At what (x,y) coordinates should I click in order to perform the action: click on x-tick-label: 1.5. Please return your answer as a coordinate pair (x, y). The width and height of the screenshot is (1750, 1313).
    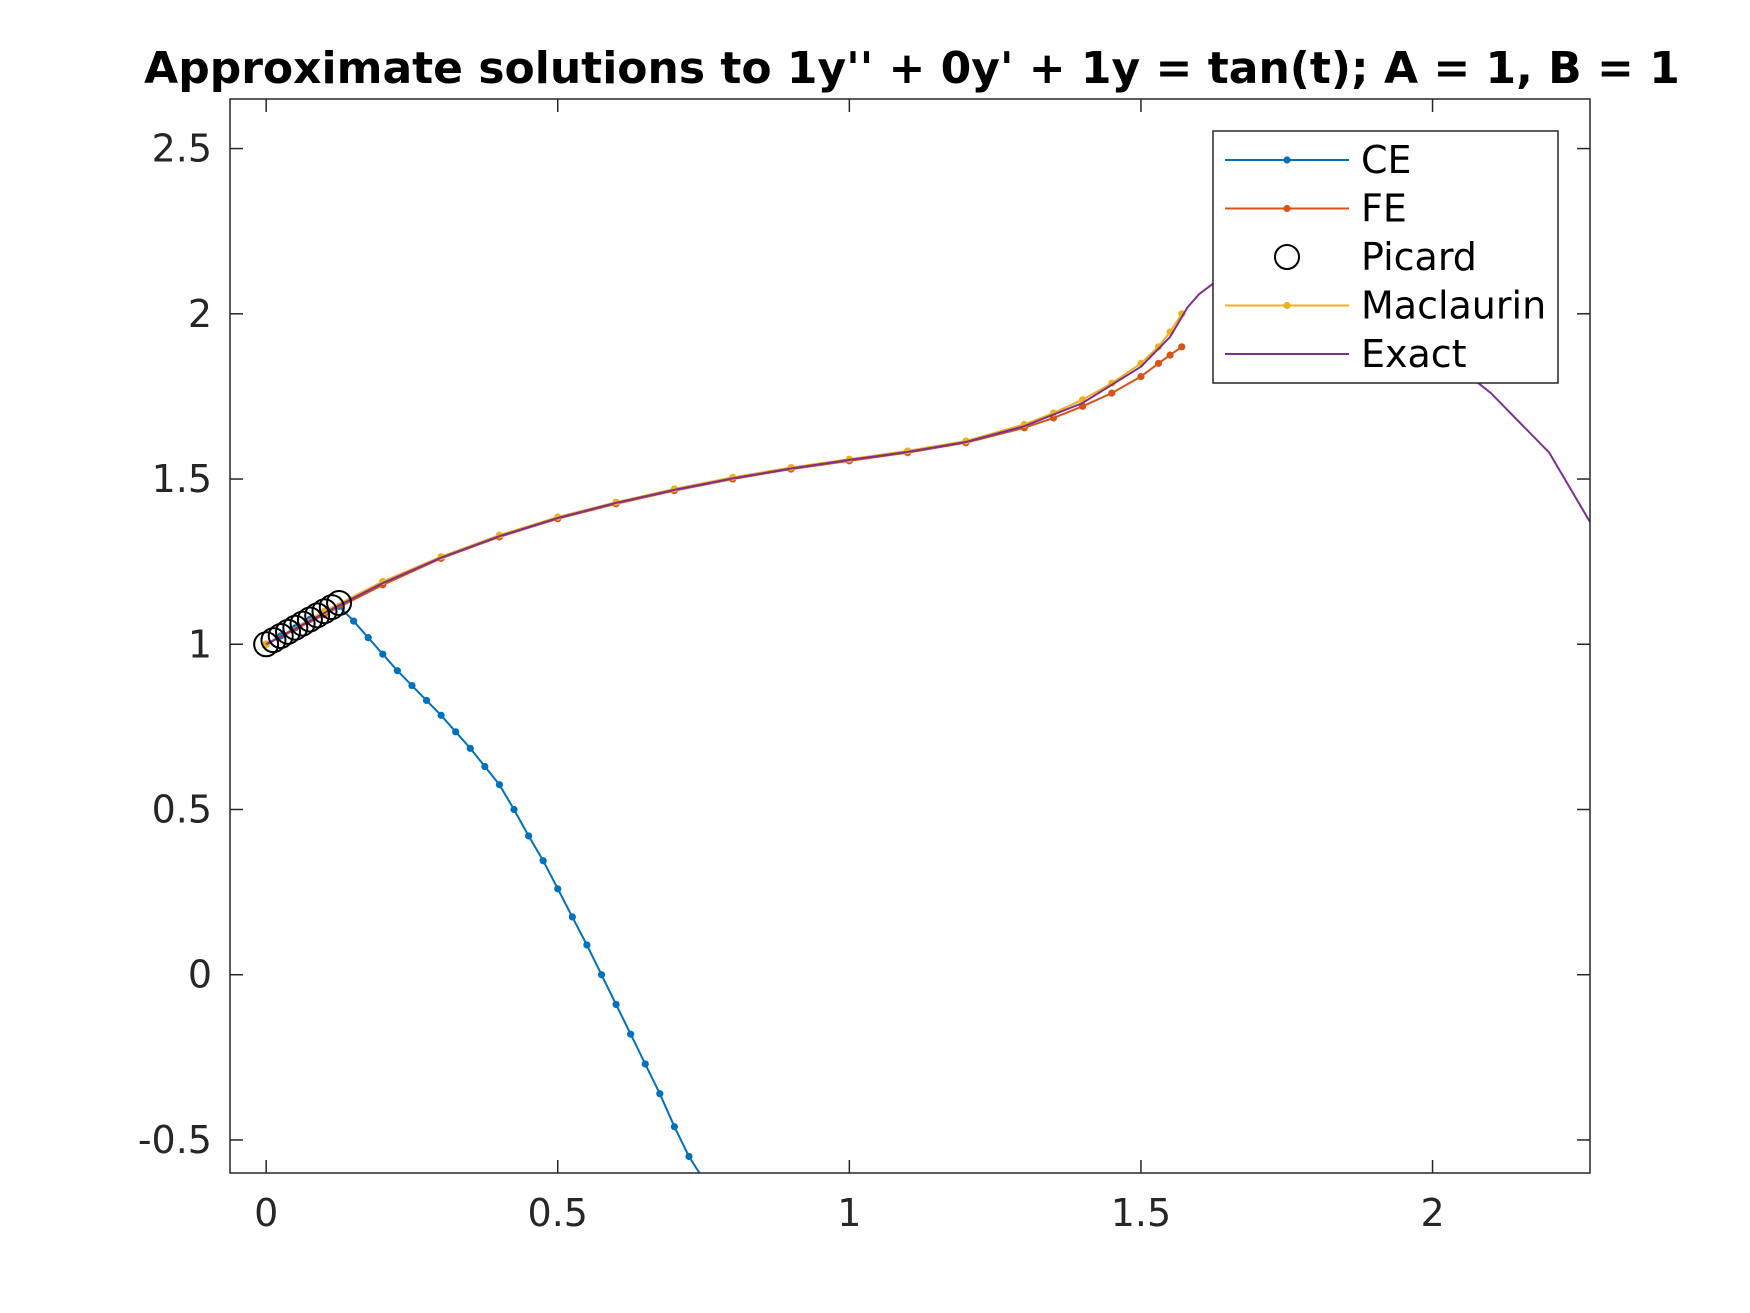
    Looking at the image, I should click on (1141, 1213).